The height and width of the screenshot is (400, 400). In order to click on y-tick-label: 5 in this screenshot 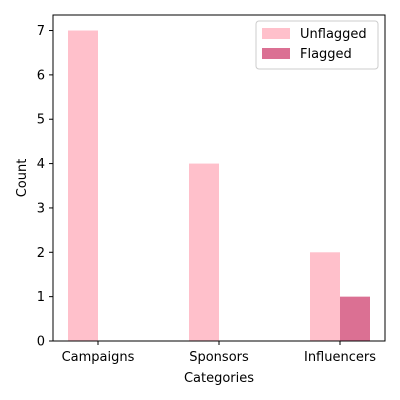, I will do `click(41, 120)`.